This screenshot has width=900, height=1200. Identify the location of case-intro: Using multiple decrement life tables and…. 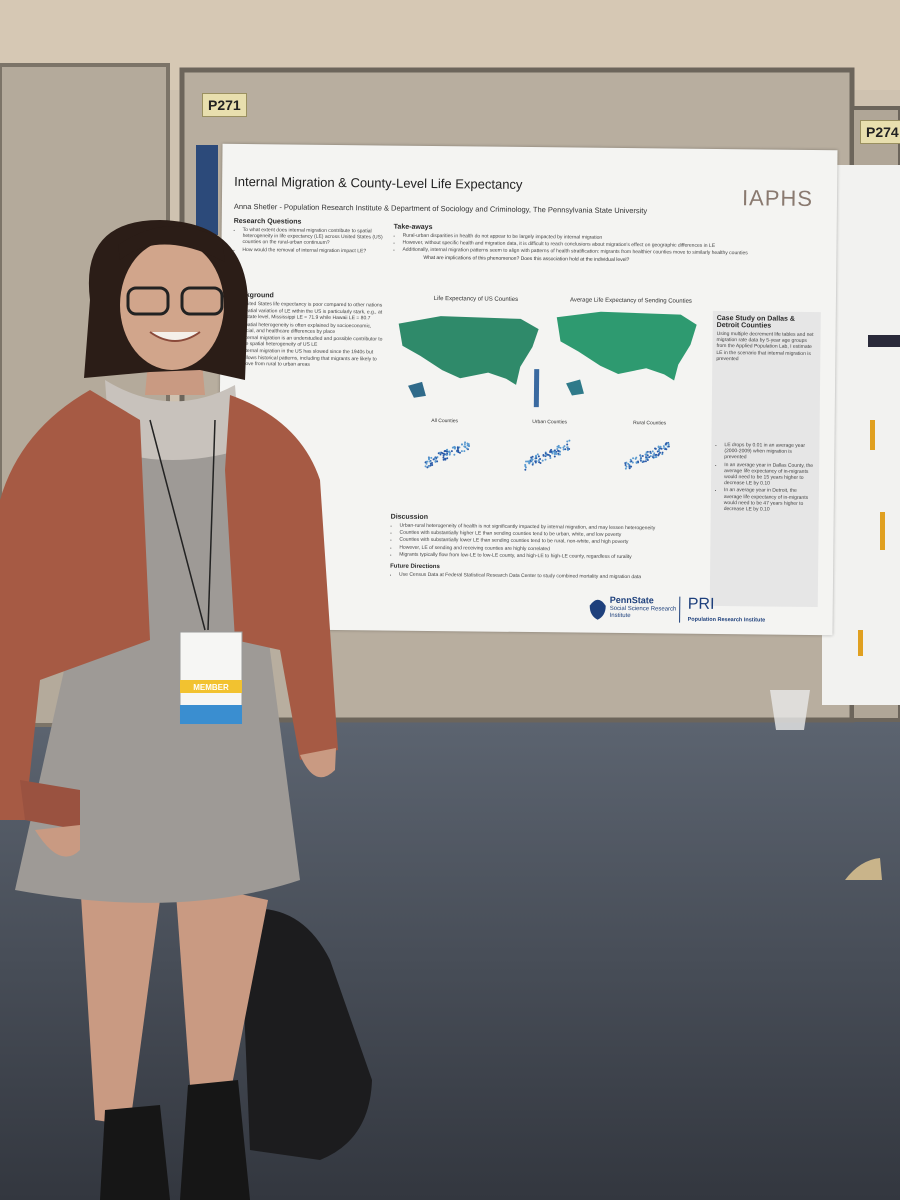
(765, 346).